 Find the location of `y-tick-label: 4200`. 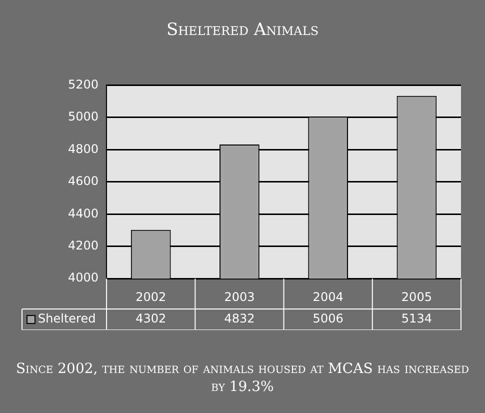

y-tick-label: 4200 is located at coordinates (83, 245).